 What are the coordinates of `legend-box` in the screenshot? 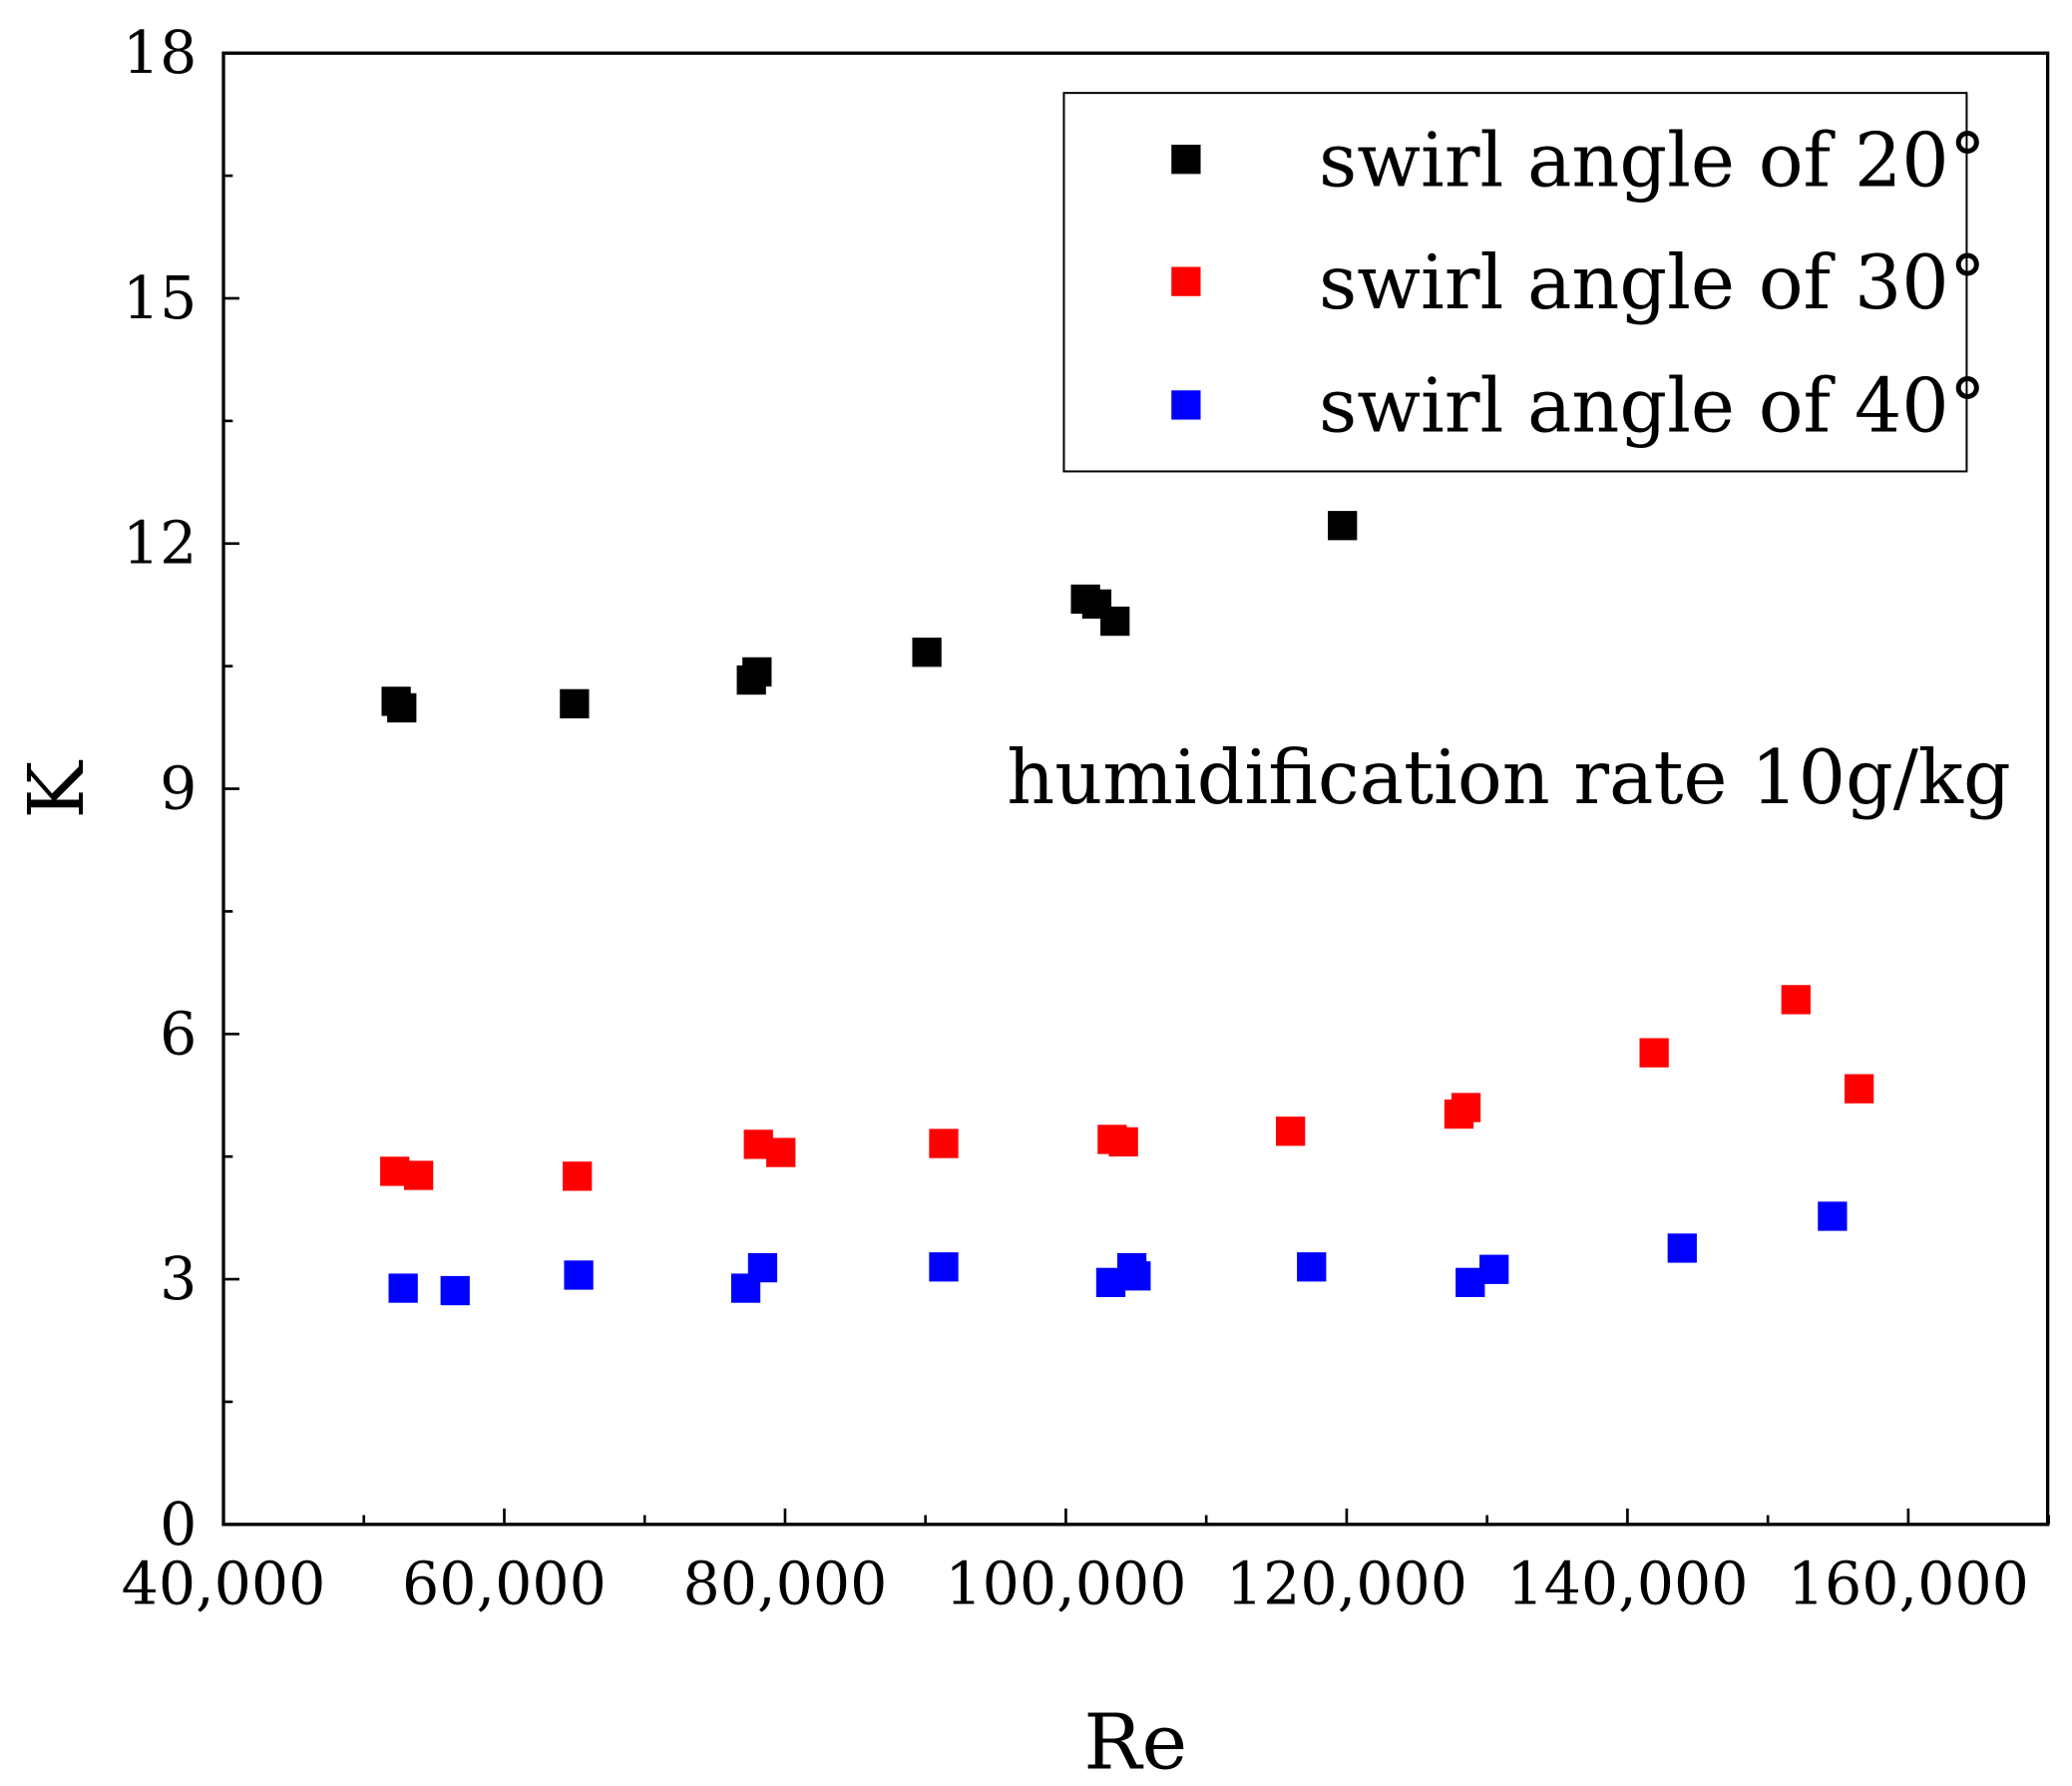 It's located at (1515, 282).